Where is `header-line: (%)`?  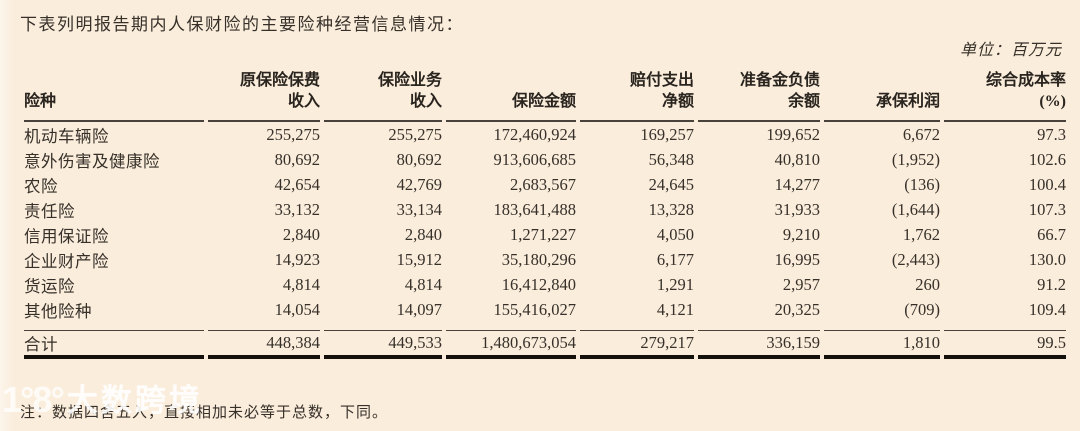 header-line: (%) is located at coordinates (1052, 101).